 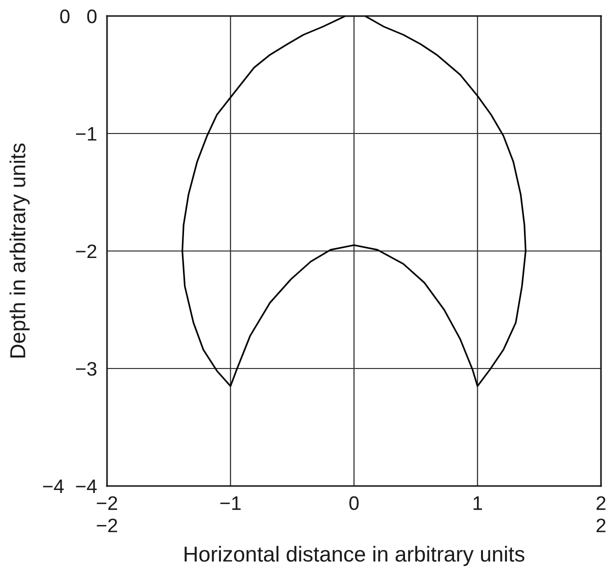 I want to click on x-tick-label: 0, so click(x=354, y=503).